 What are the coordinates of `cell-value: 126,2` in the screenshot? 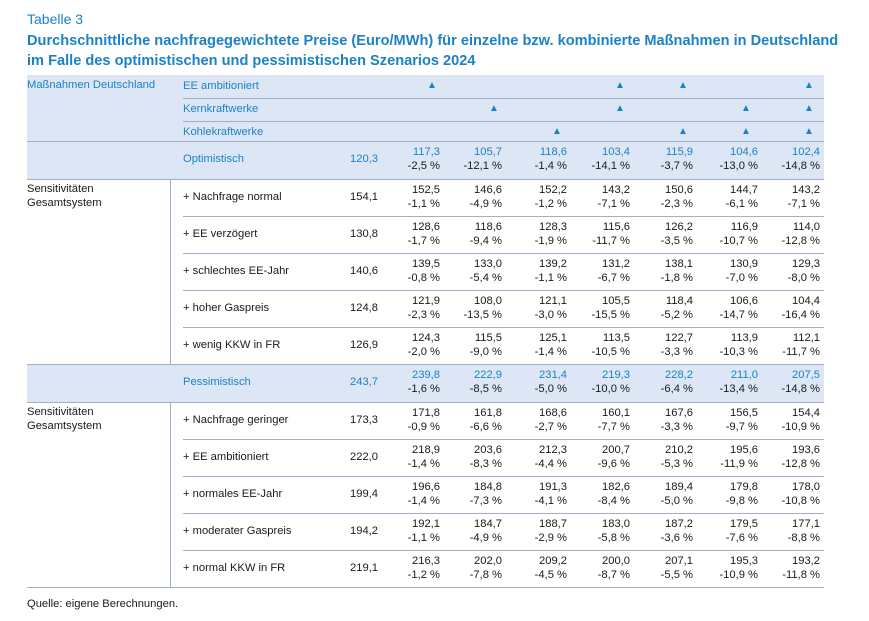 It's located at (679, 227).